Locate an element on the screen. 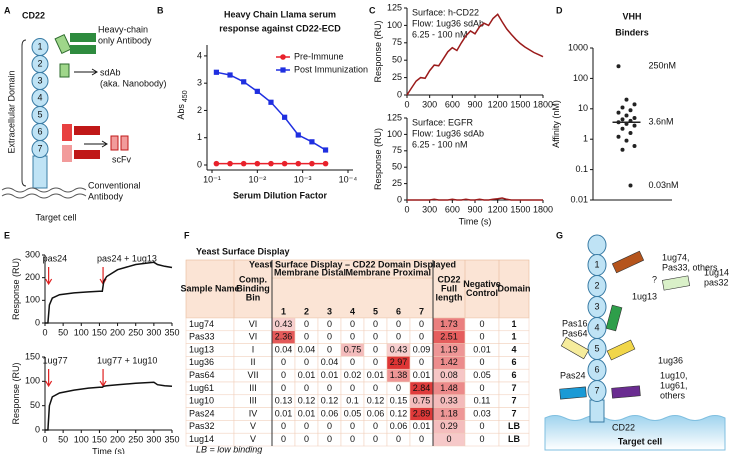  binder-label: 1ug14 is located at coordinates (716, 272).